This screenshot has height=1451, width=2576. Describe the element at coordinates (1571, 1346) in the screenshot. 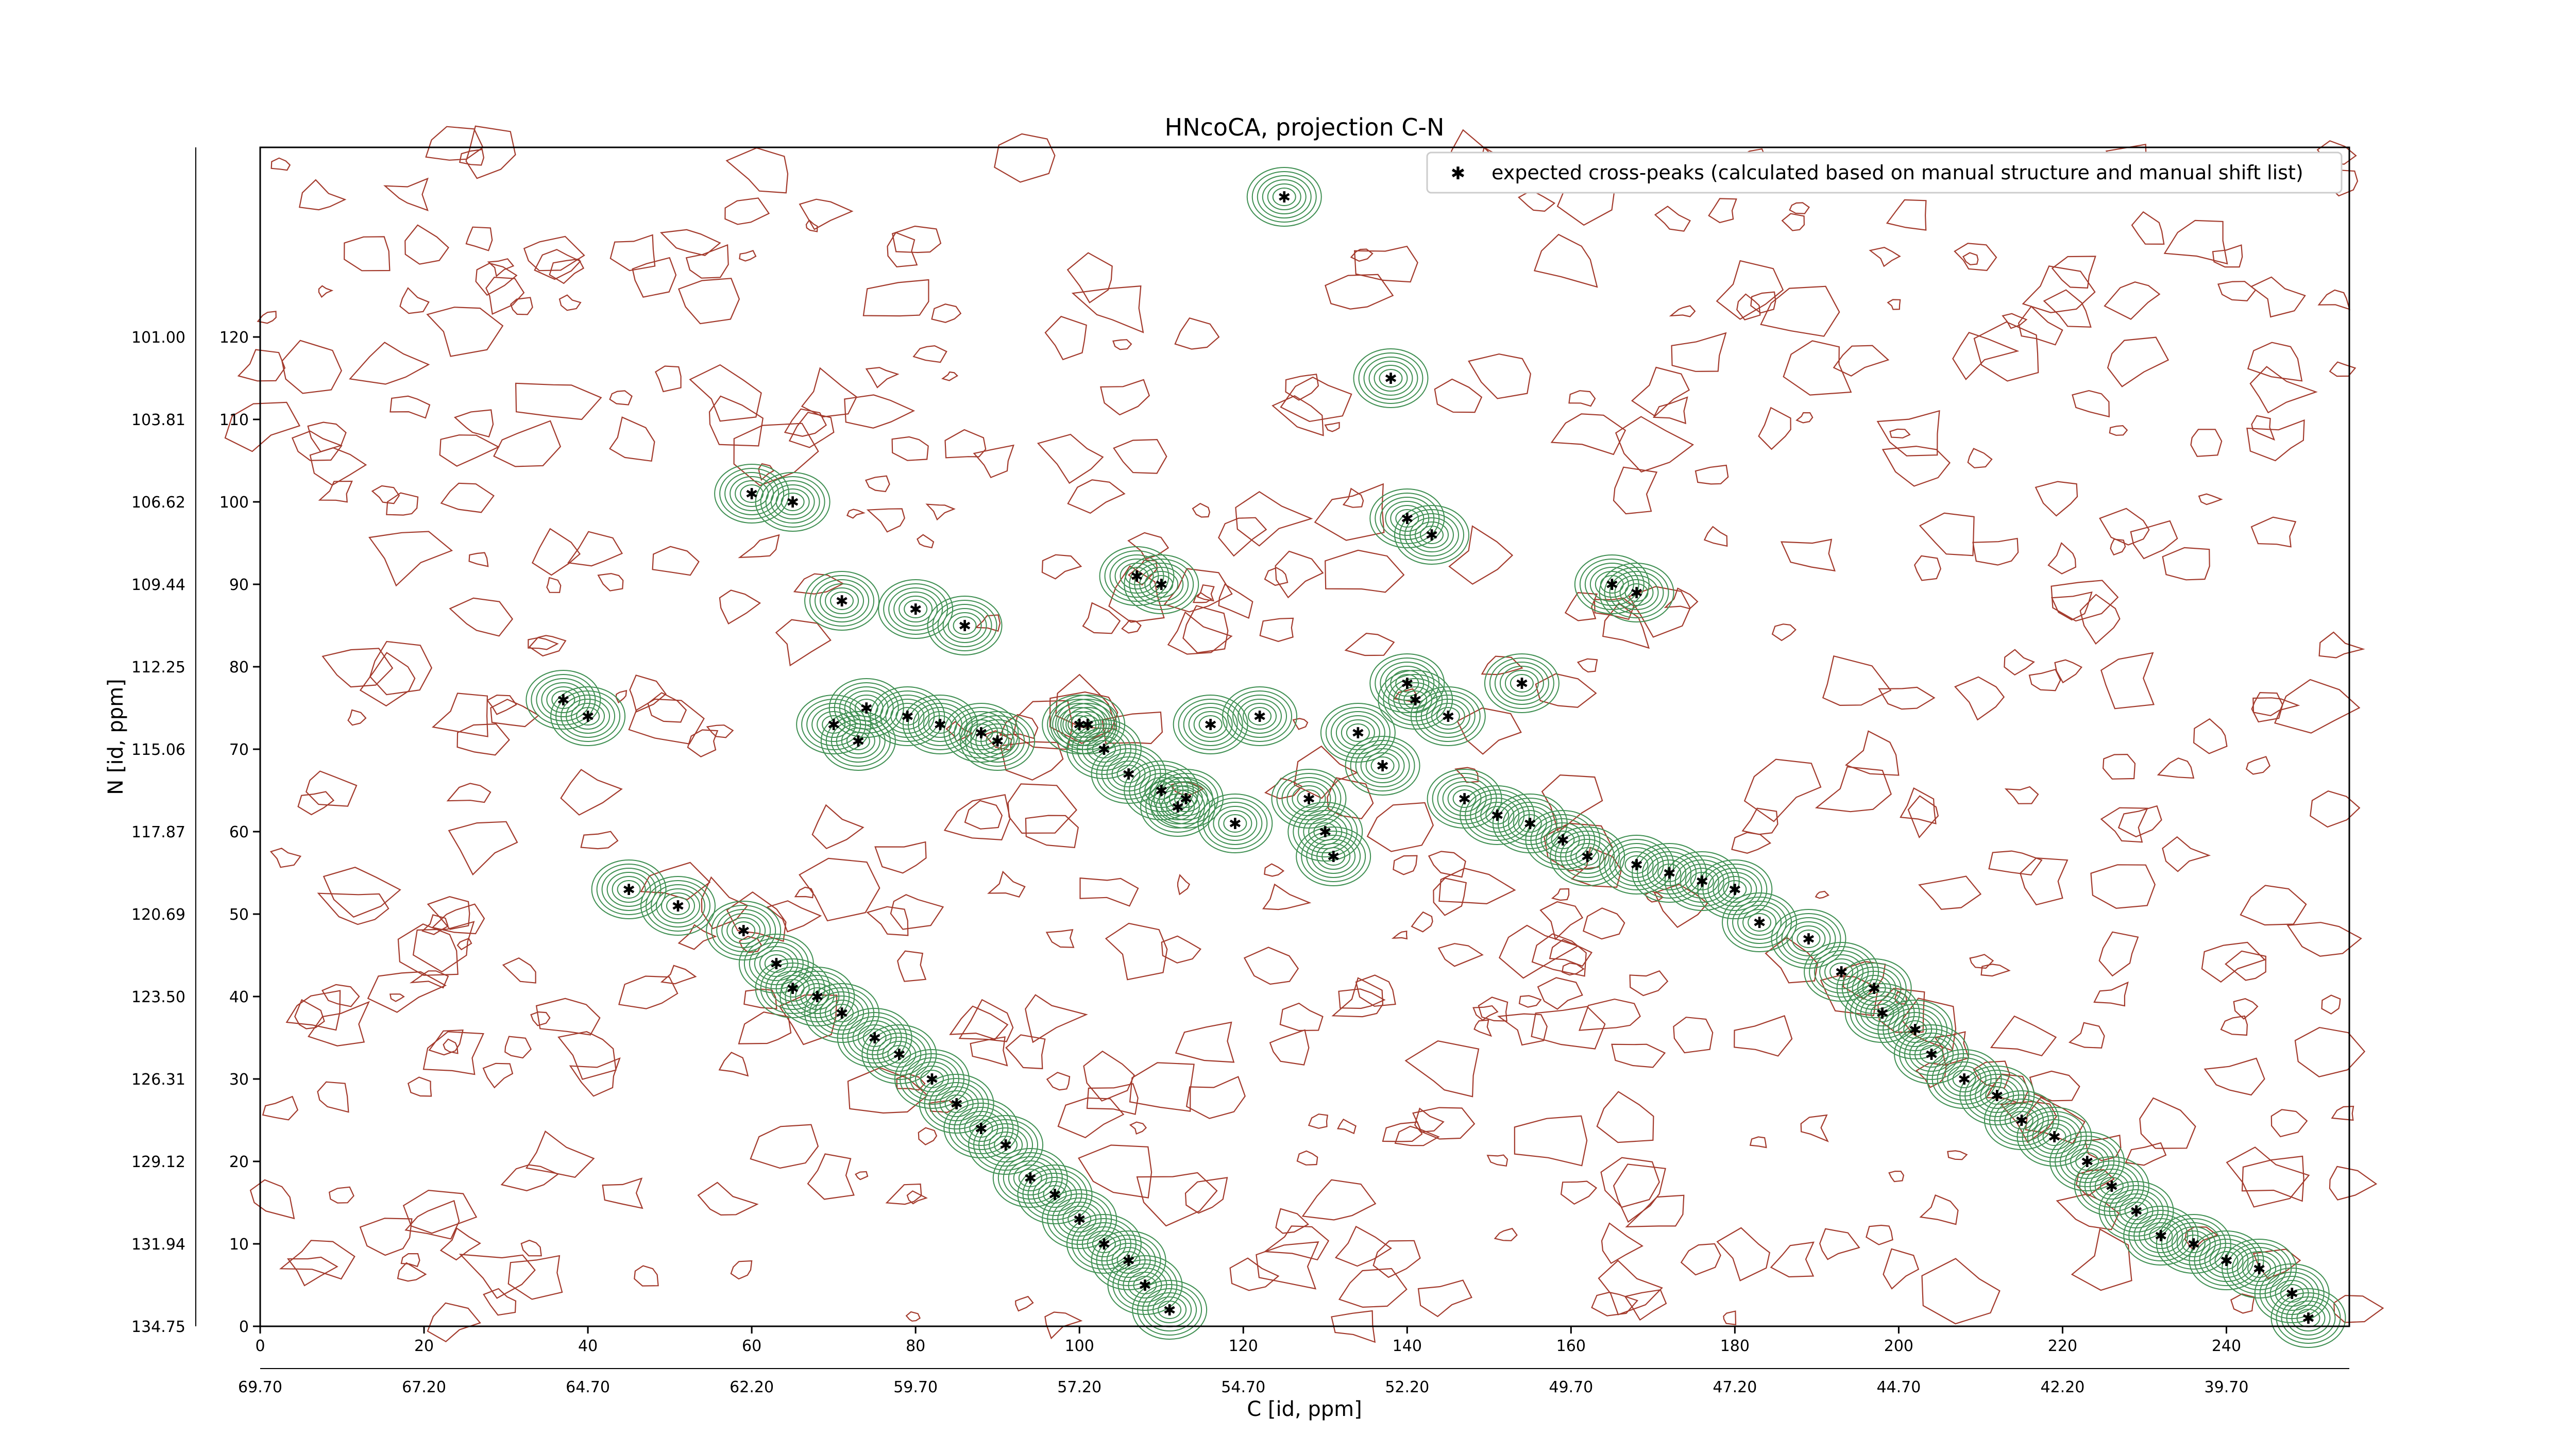

I see `x-tick-label: 160` at that location.